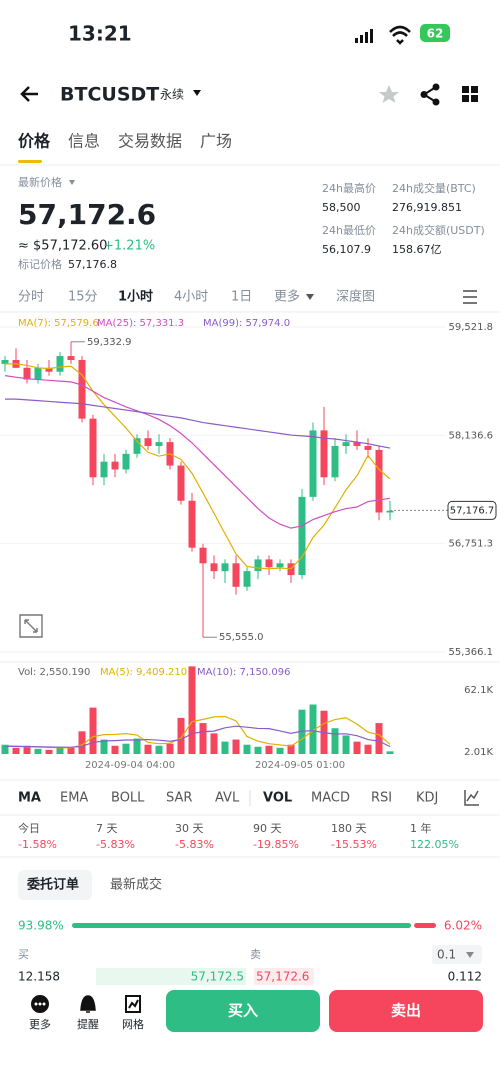  What do you see at coordinates (287, 297) in the screenshot?
I see `interval: 更多` at bounding box center [287, 297].